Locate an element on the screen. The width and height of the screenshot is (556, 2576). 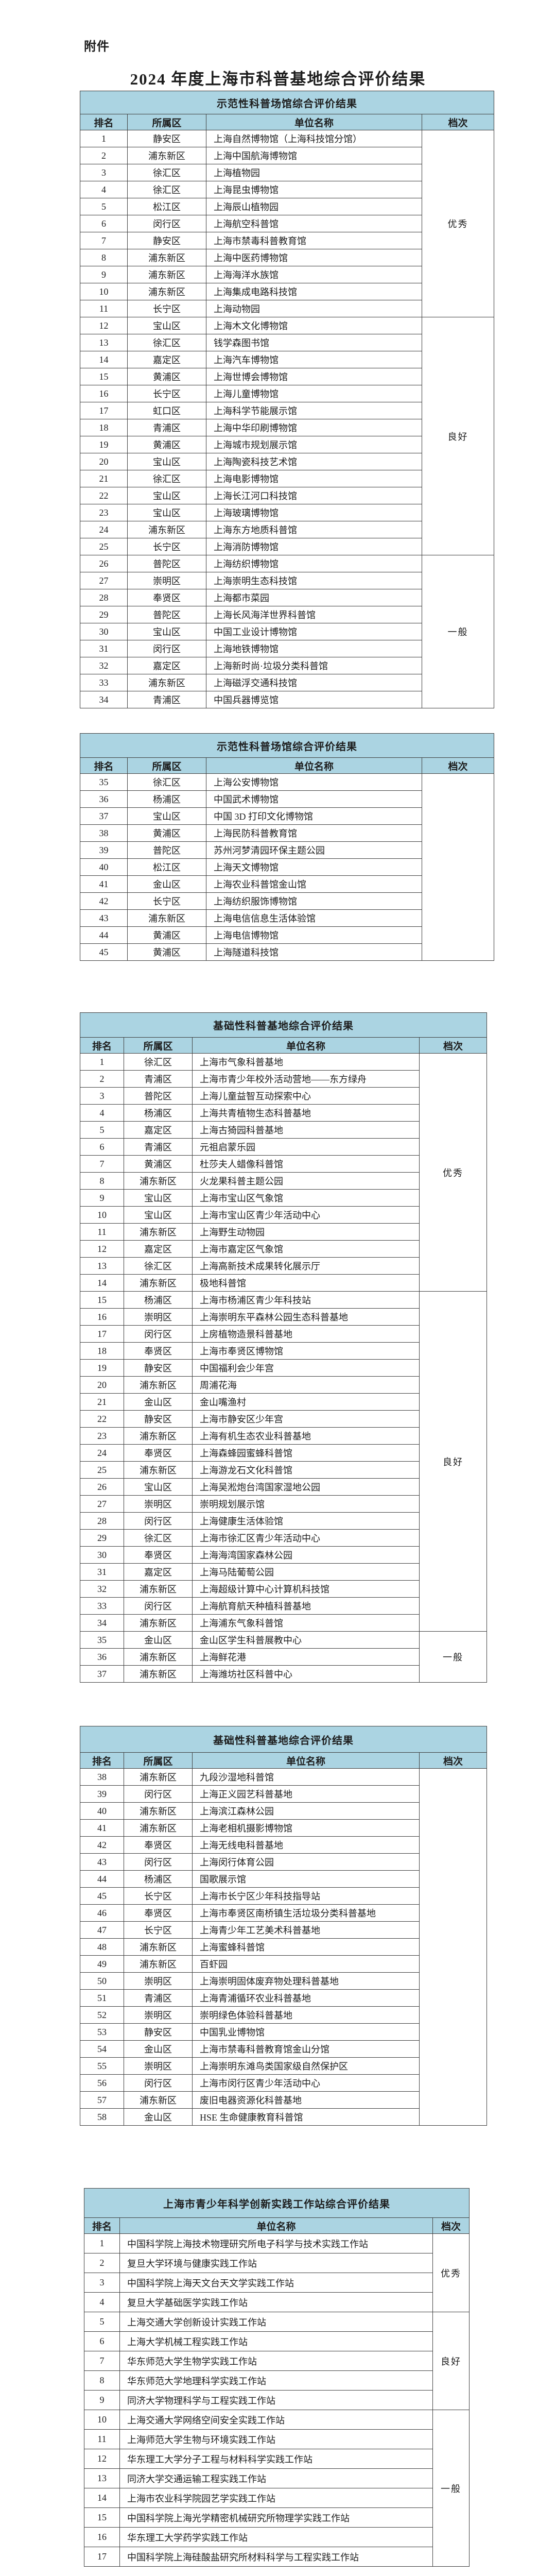
table-row: 16 华东理工大学药学实践工作站 is located at coordinates (277, 2537).